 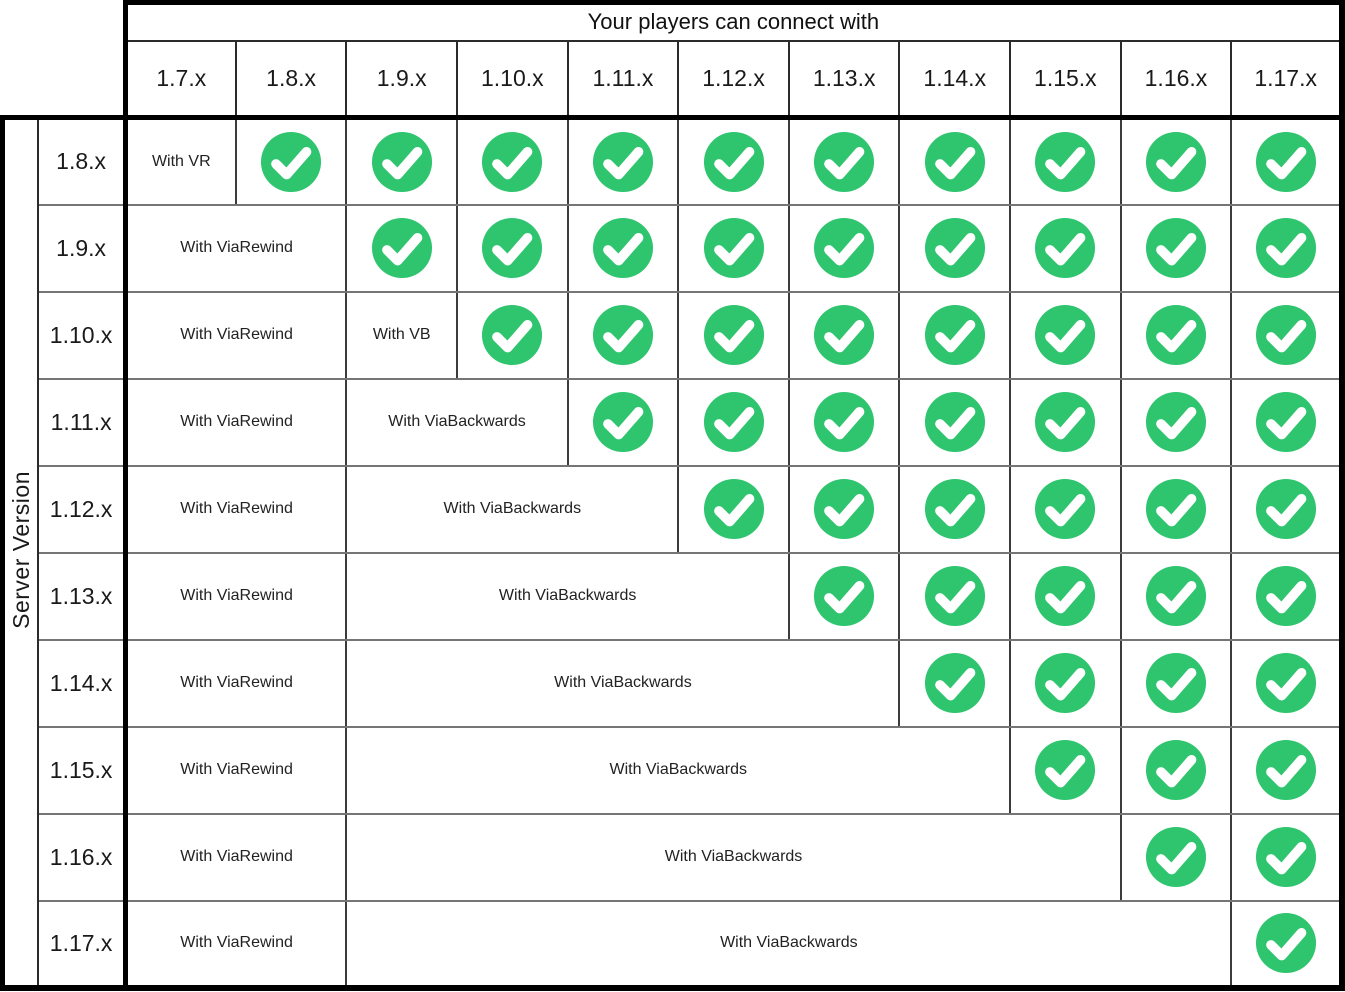 What do you see at coordinates (82, 509) in the screenshot?
I see `server-version-header: 1.12.x` at bounding box center [82, 509].